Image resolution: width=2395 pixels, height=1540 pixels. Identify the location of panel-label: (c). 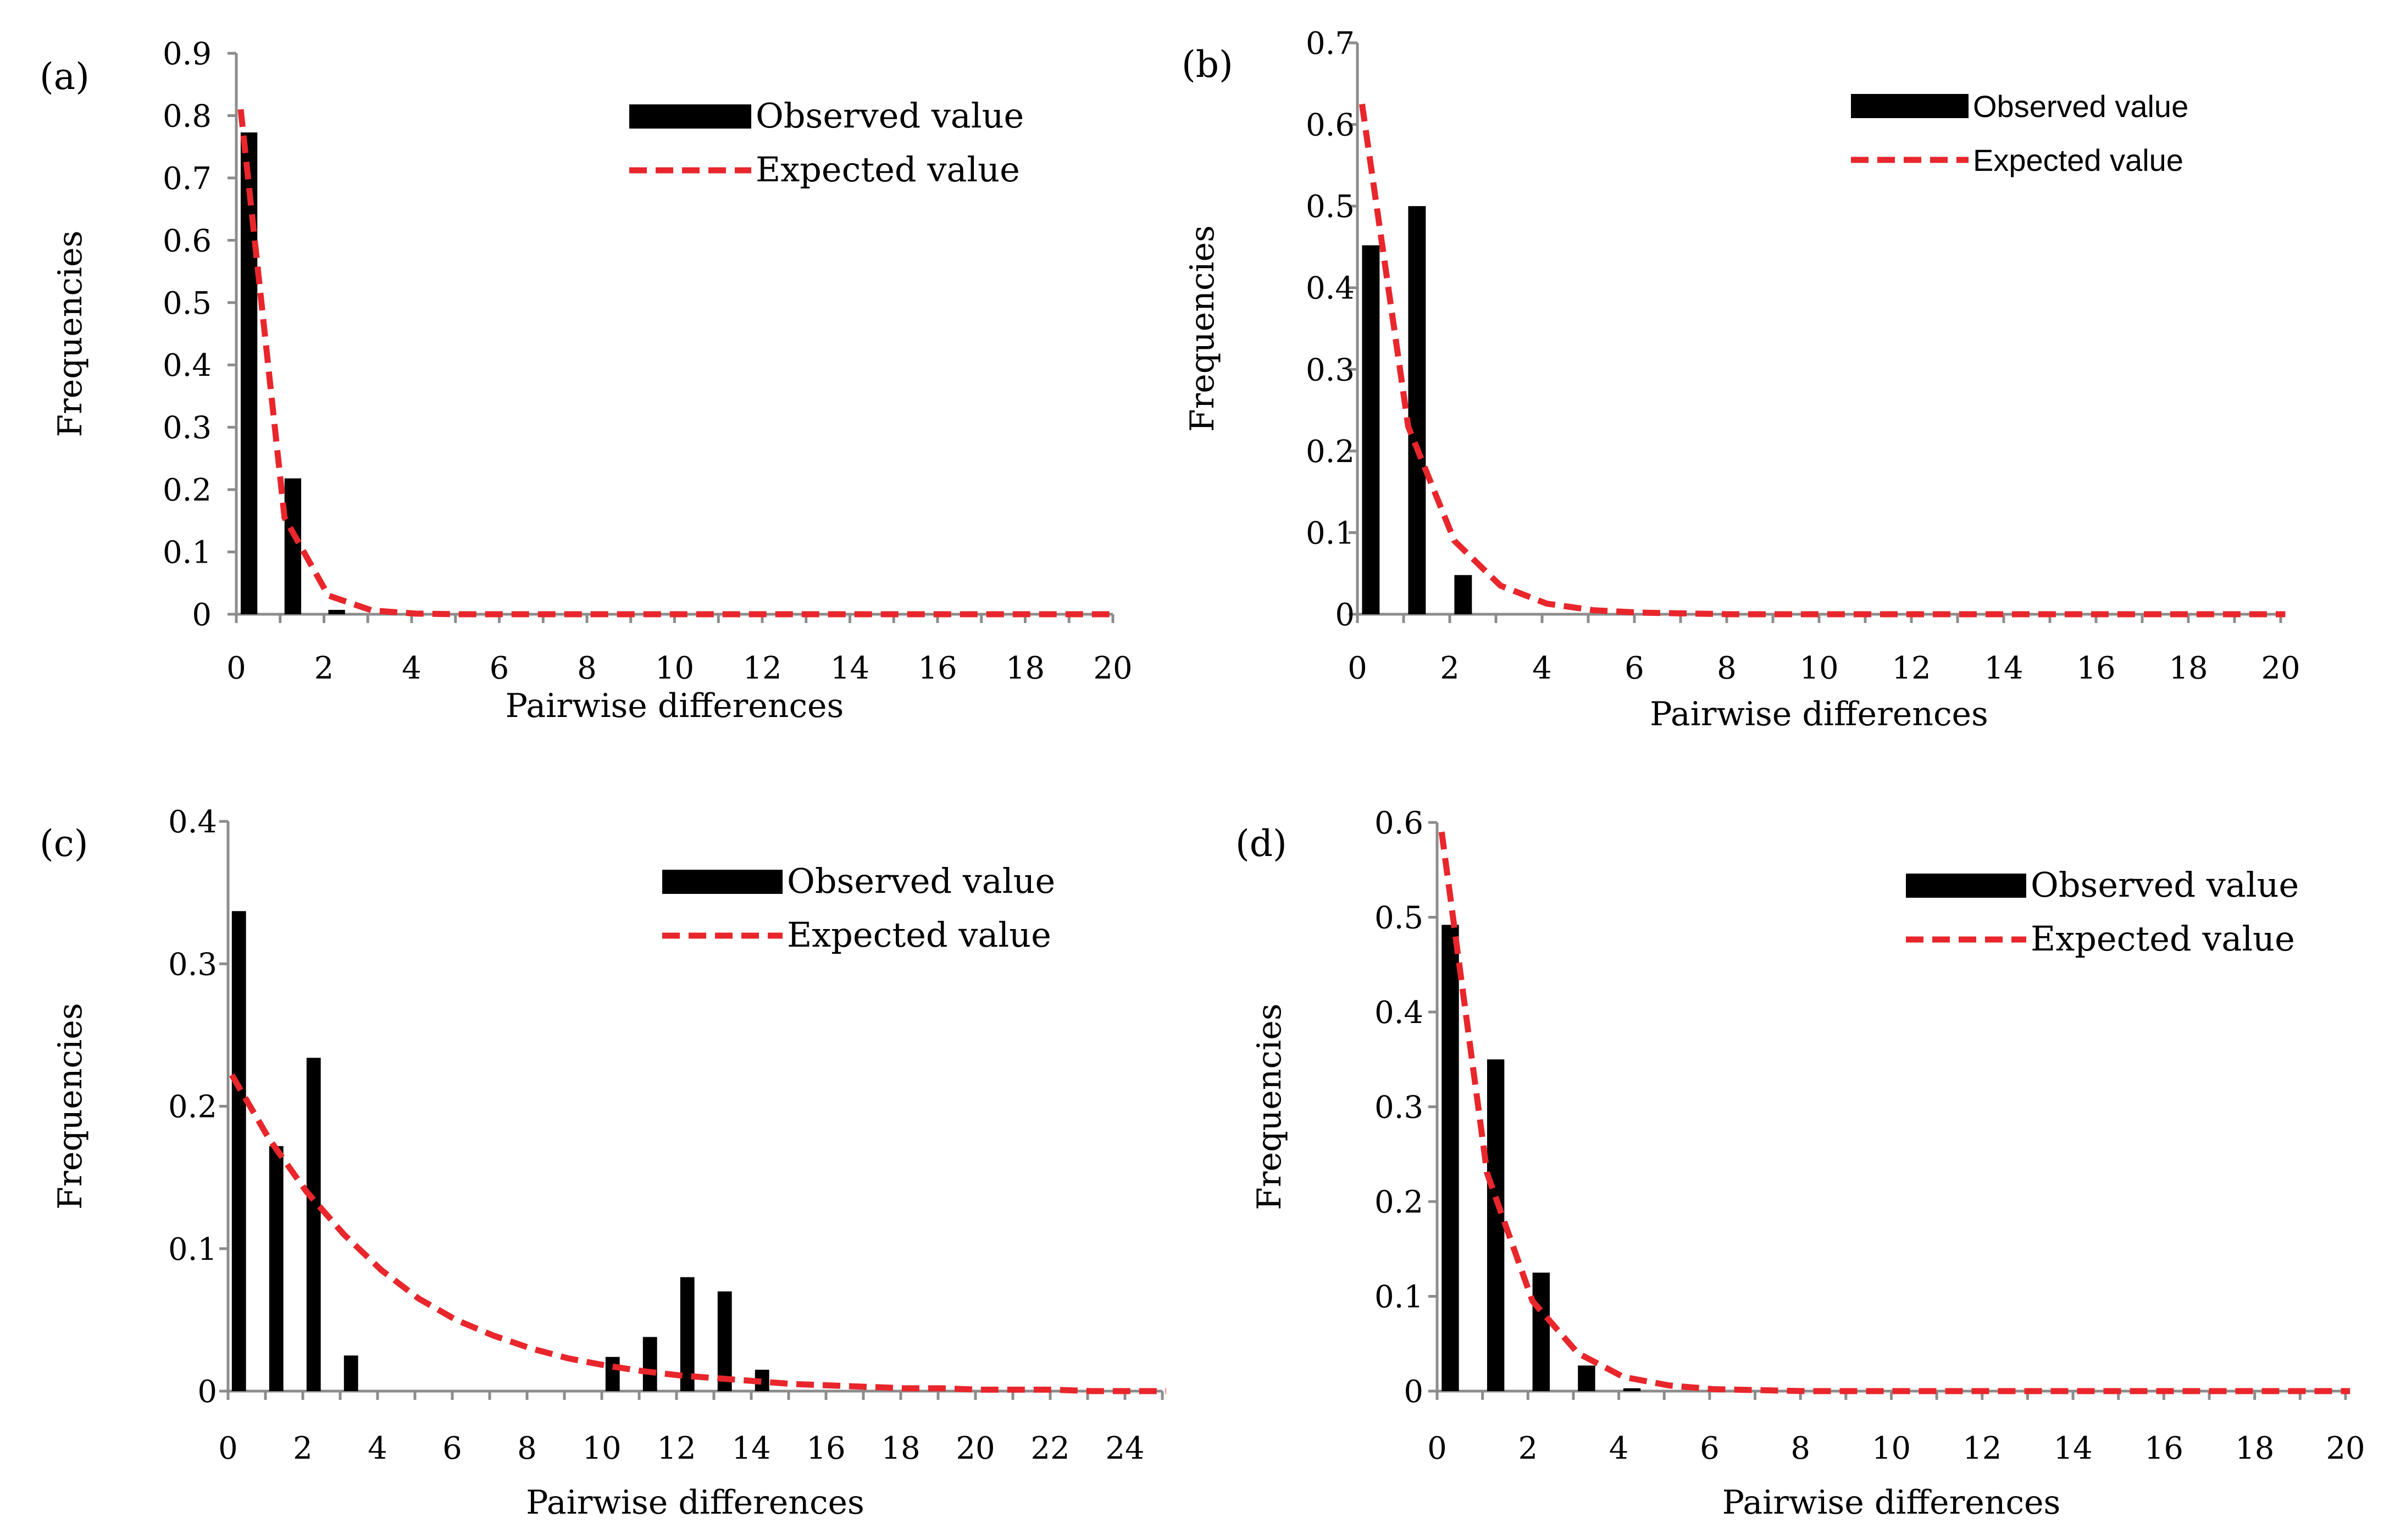
(64, 843).